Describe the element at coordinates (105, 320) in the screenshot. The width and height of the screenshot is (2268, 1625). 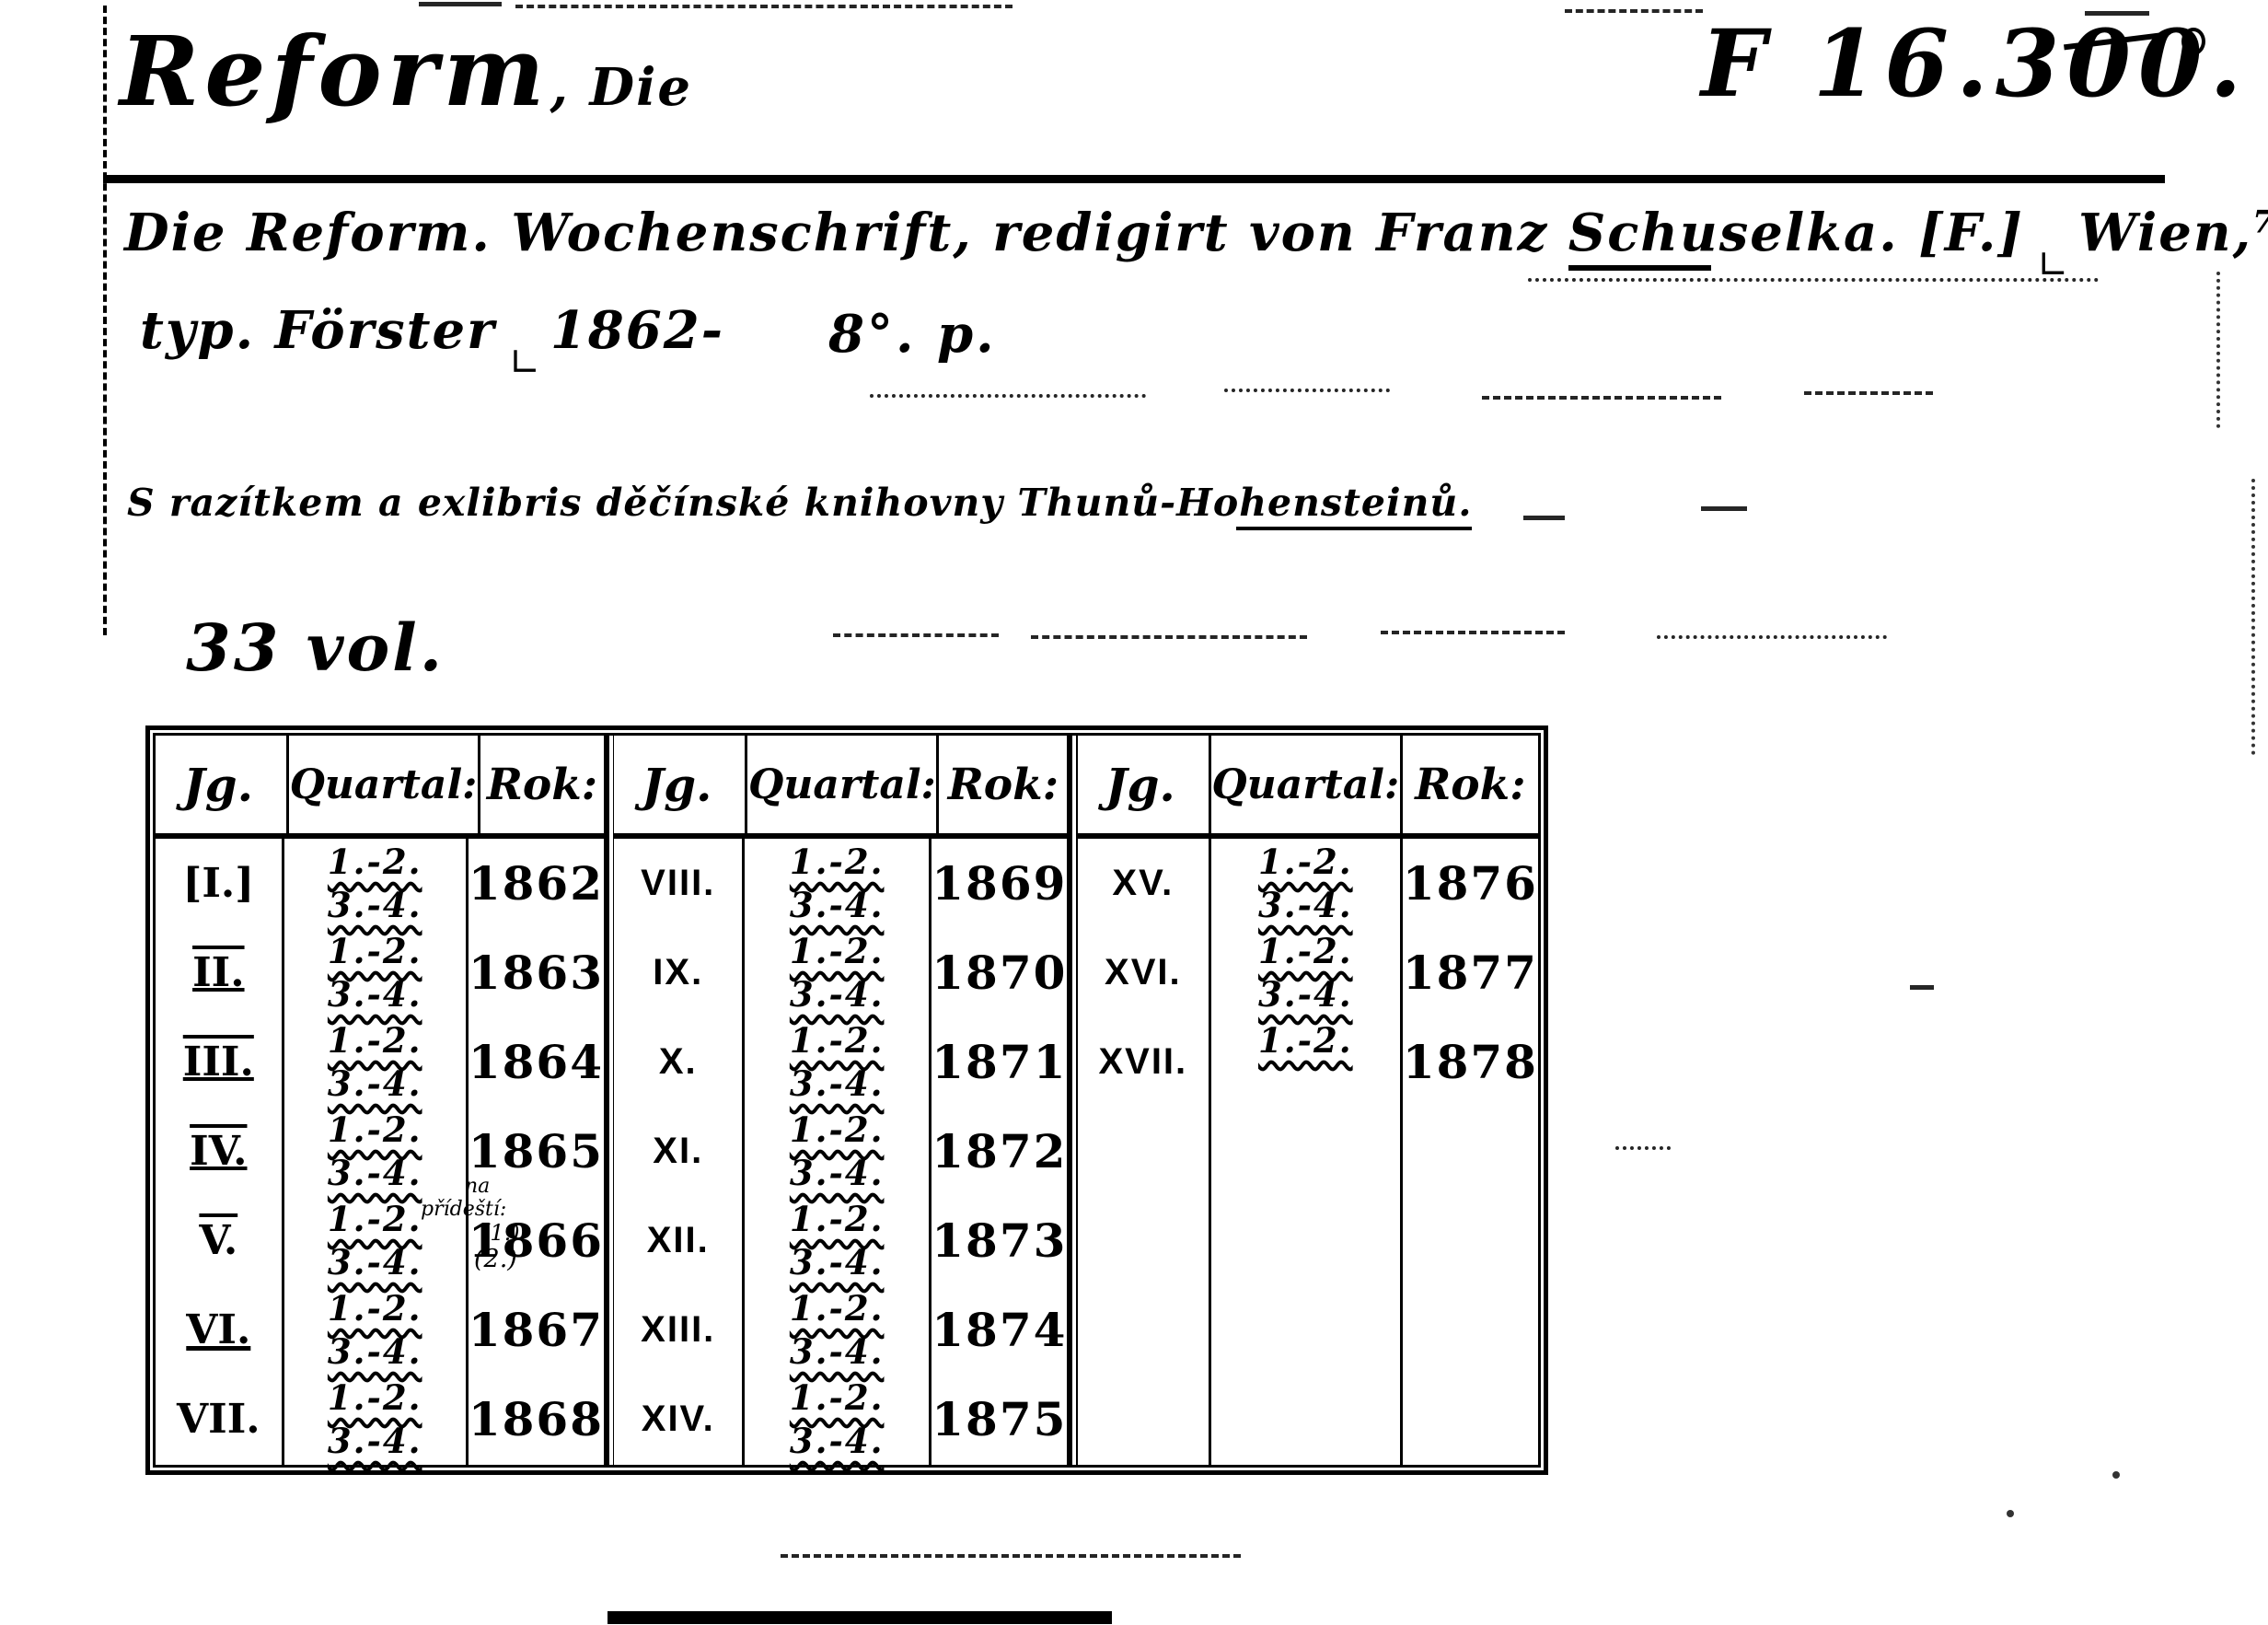
I see `margin-rule` at that location.